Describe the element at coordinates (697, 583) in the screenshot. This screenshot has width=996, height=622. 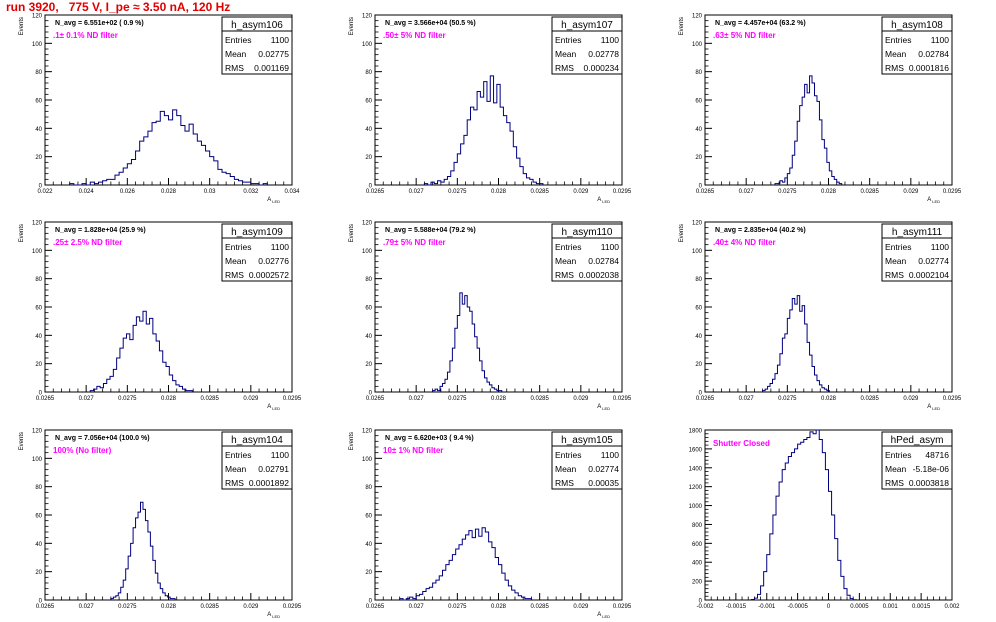
I see `y-tick-label: 200` at that location.